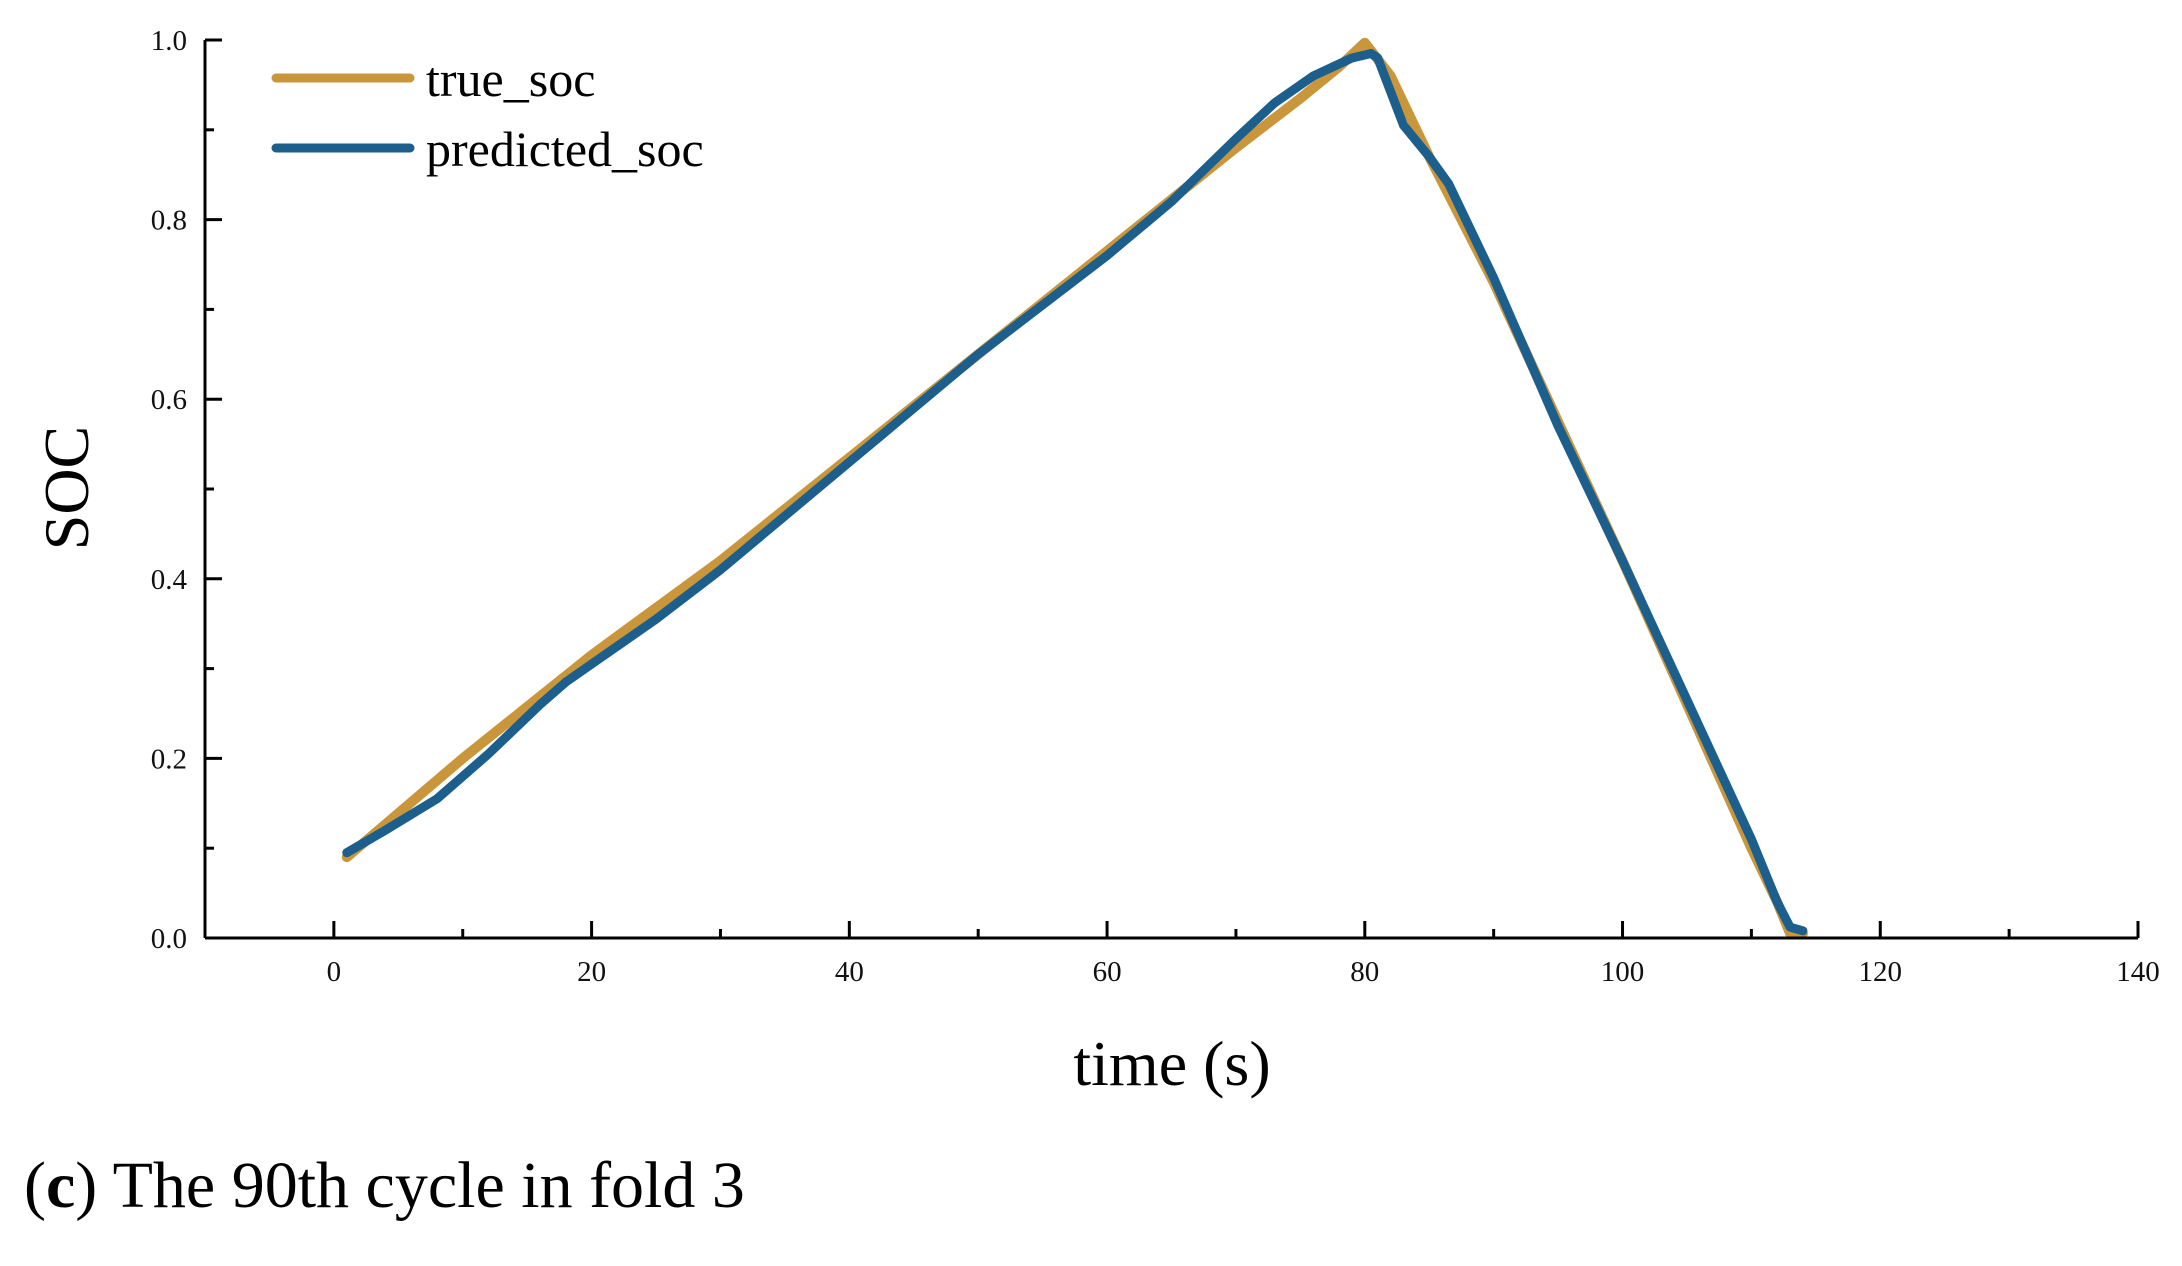 Image resolution: width=2182 pixels, height=1266 pixels. What do you see at coordinates (169, 41) in the screenshot?
I see `y-tick-label: 1.0` at bounding box center [169, 41].